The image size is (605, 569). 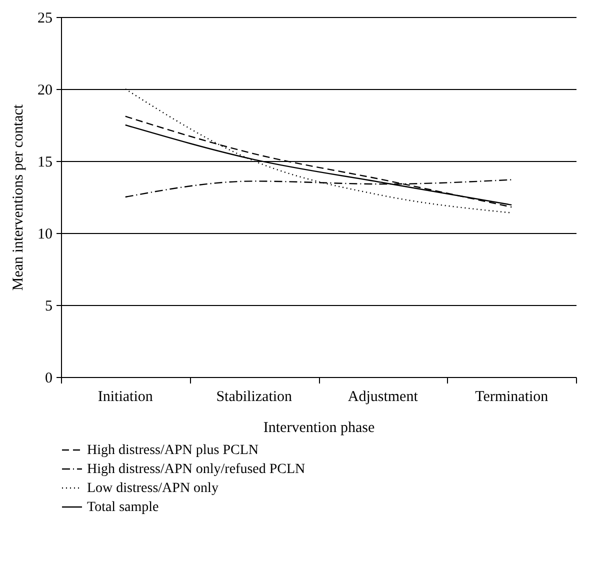 I want to click on legend-label: High distress/APN only/refused PCLN, so click(x=196, y=469).